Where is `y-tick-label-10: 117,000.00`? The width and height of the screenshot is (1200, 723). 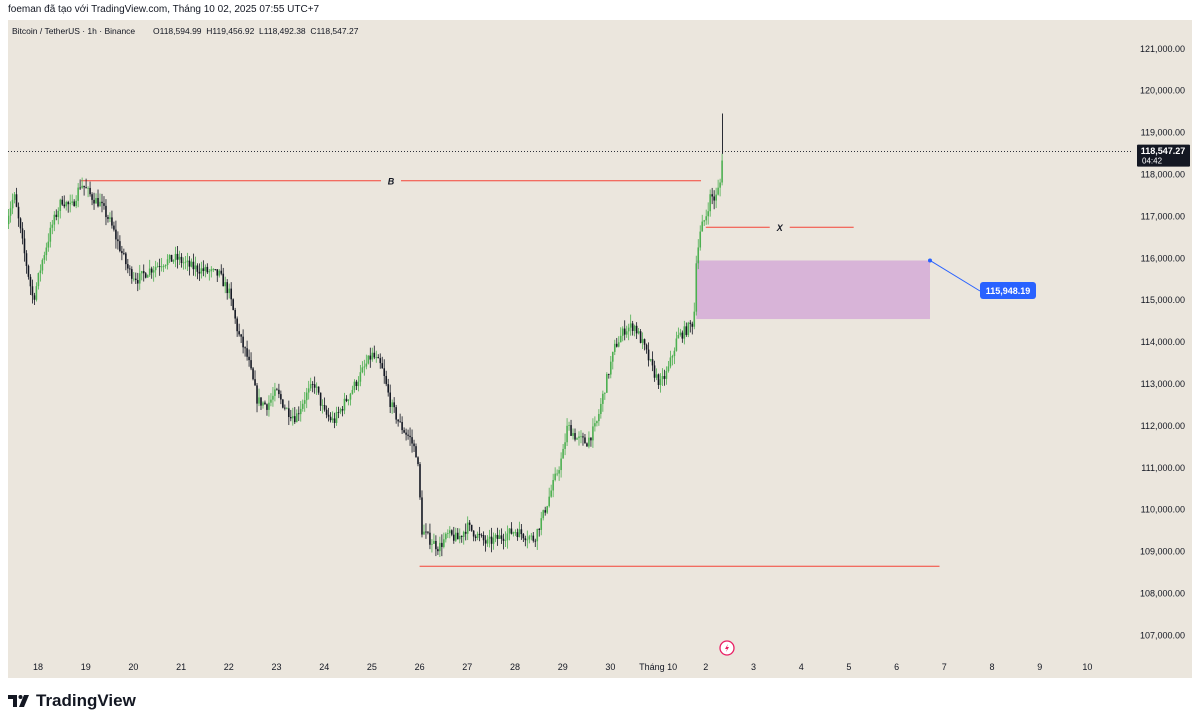
y-tick-label-10: 117,000.00 is located at coordinates (1163, 216).